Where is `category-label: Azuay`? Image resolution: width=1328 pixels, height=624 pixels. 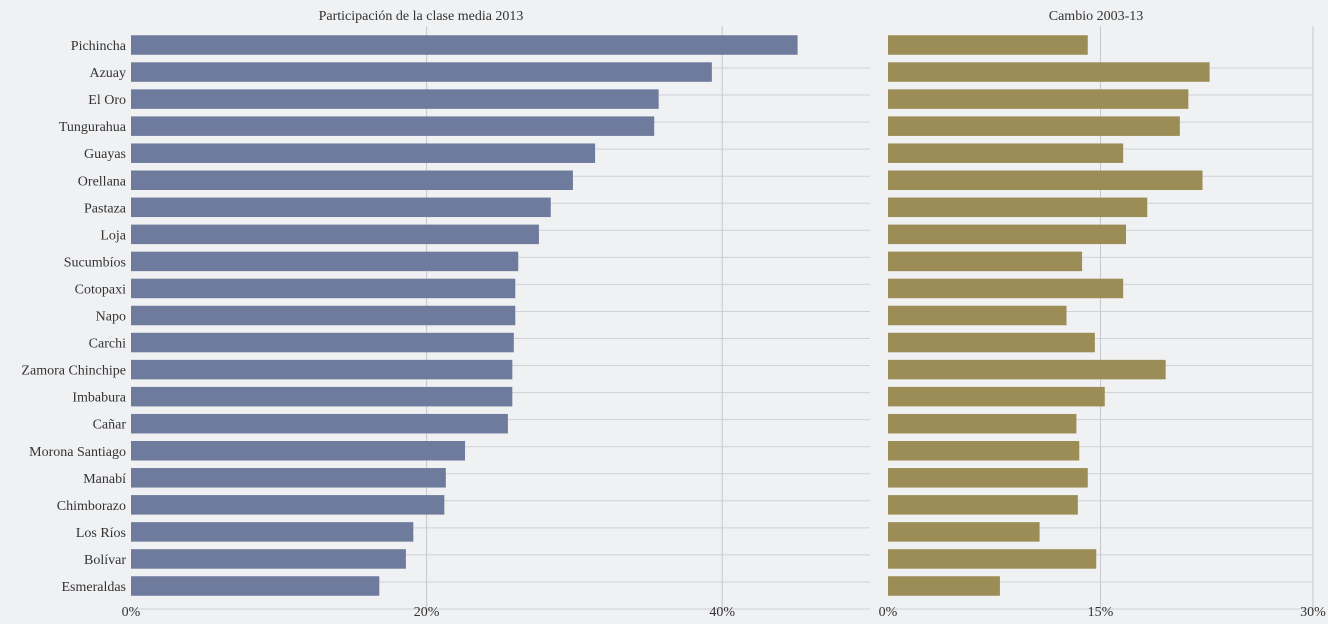 category-label: Azuay is located at coordinates (107, 73).